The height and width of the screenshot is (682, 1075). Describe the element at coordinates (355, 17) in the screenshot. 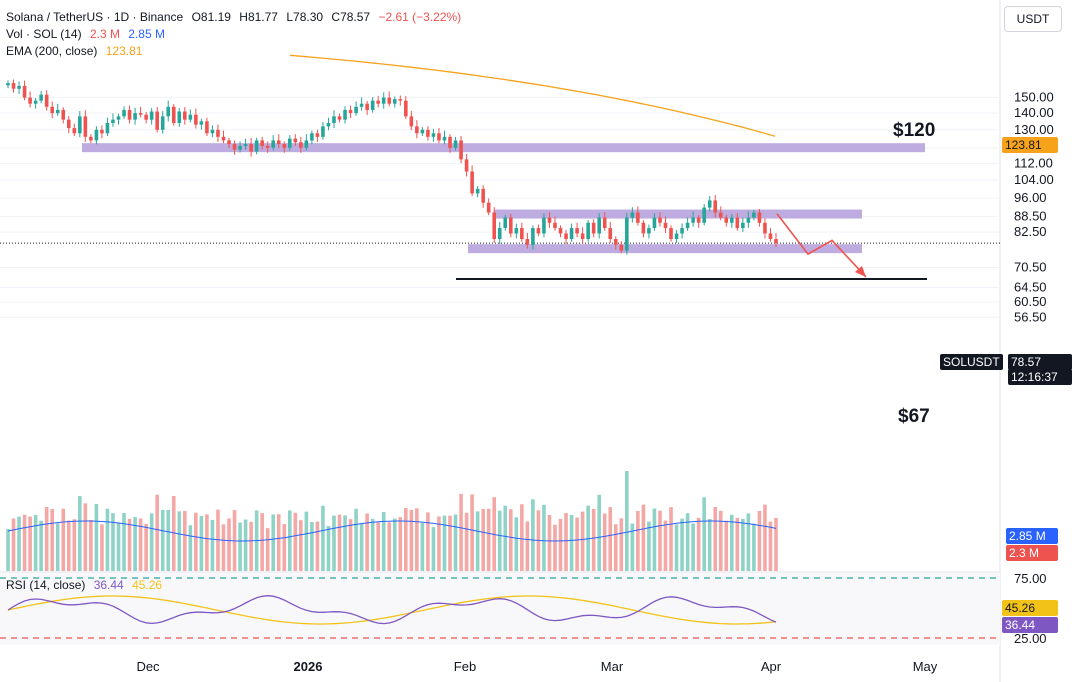

I see `close-value: 78.57` at that location.